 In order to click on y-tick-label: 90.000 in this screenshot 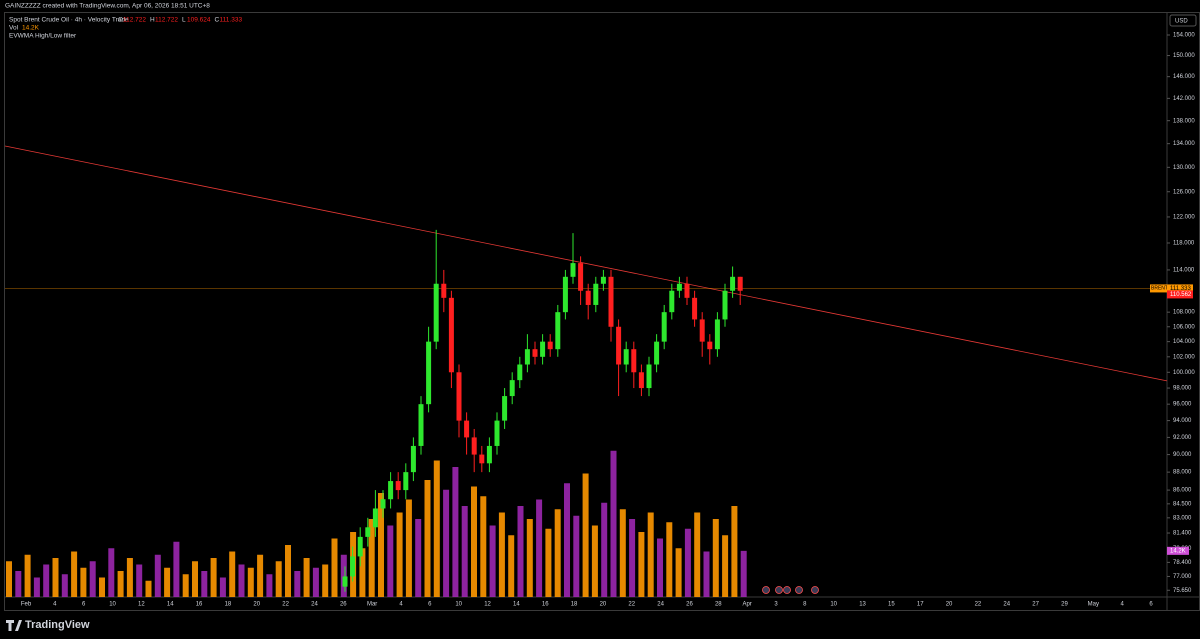, I will do `click(1182, 455)`.